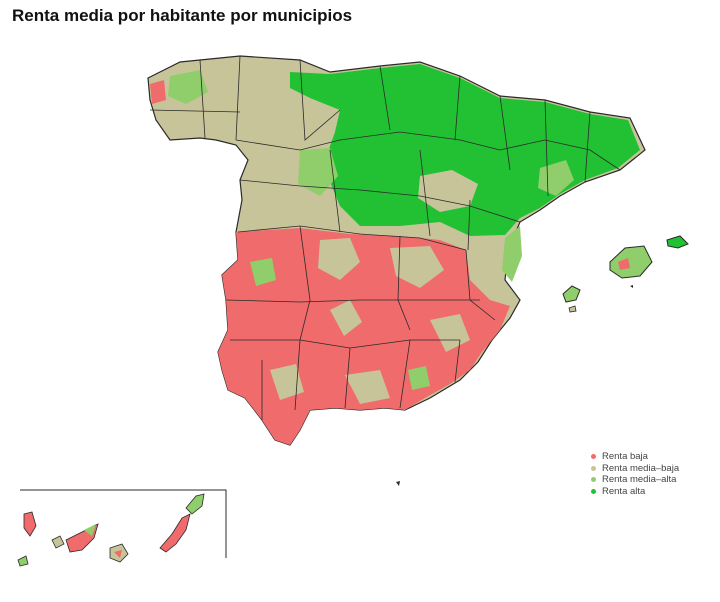 This screenshot has width=720, height=602. What do you see at coordinates (182, 15) in the screenshot?
I see `map-title: Renta media por habitante por municipios` at bounding box center [182, 15].